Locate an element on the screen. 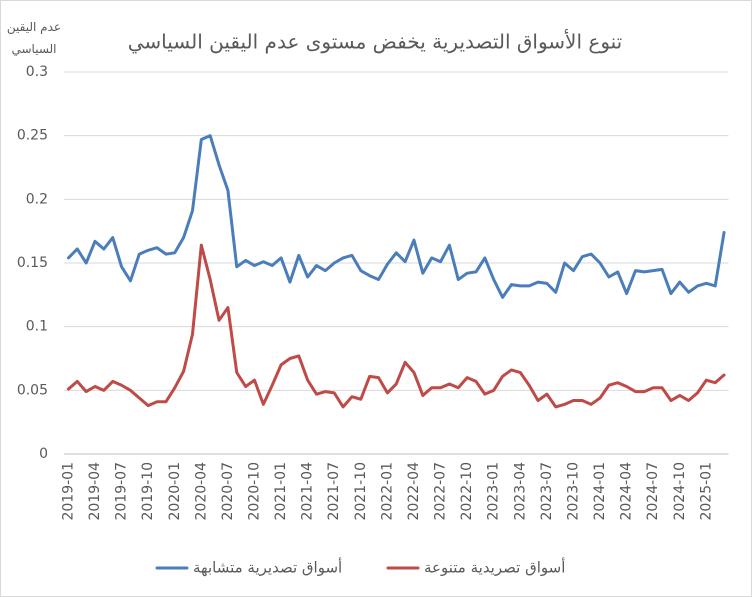 This screenshot has width=752, height=597. x-tick-label: 2019-04 is located at coordinates (95, 491).